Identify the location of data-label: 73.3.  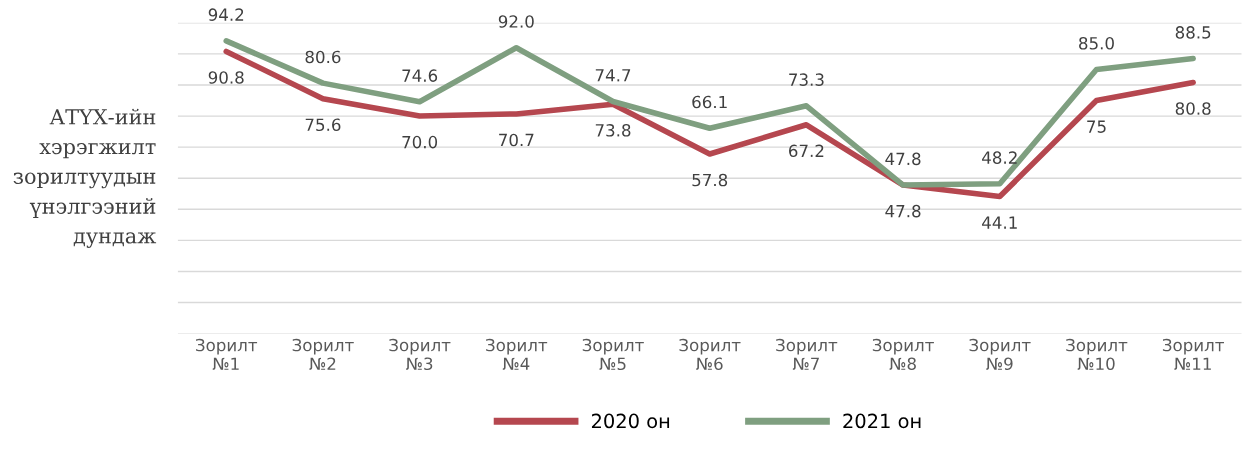
(806, 79).